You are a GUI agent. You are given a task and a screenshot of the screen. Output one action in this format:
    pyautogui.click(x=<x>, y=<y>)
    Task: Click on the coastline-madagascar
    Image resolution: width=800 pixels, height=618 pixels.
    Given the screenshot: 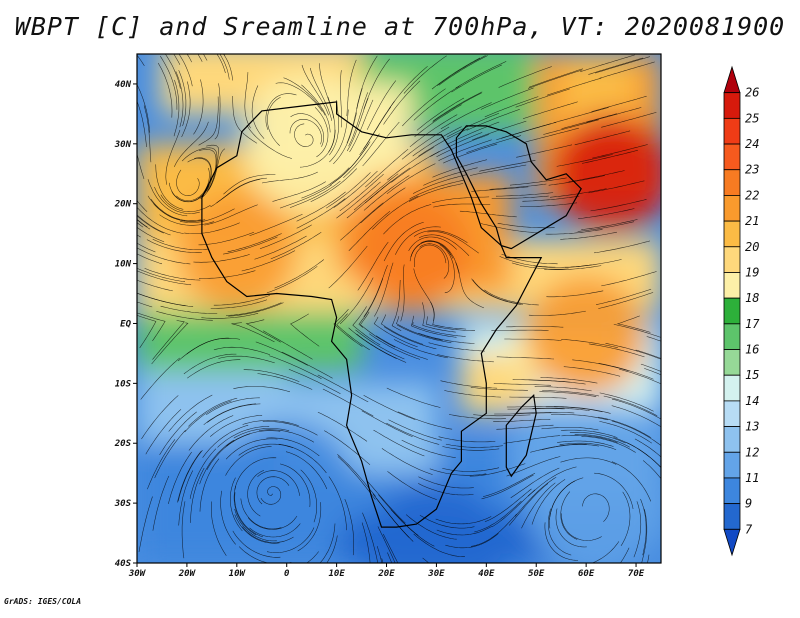 What is the action you would take?
    pyautogui.click(x=521, y=436)
    